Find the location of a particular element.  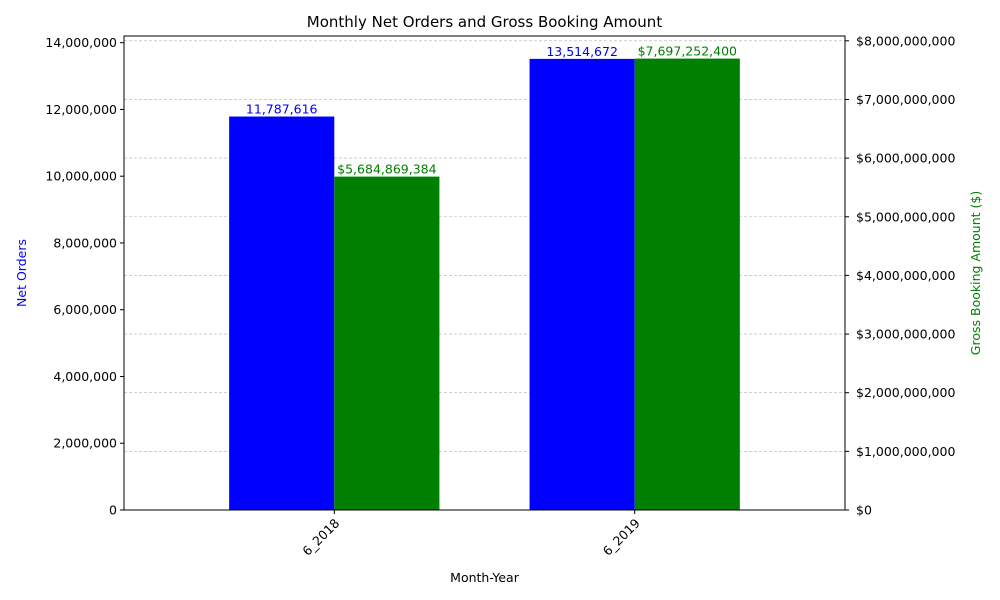

right-tick-label: $5,000,000,000 is located at coordinates (905, 216).